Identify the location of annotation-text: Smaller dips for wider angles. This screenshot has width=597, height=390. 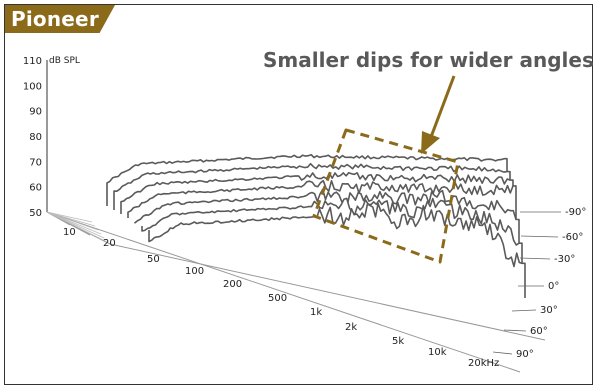
(428, 60).